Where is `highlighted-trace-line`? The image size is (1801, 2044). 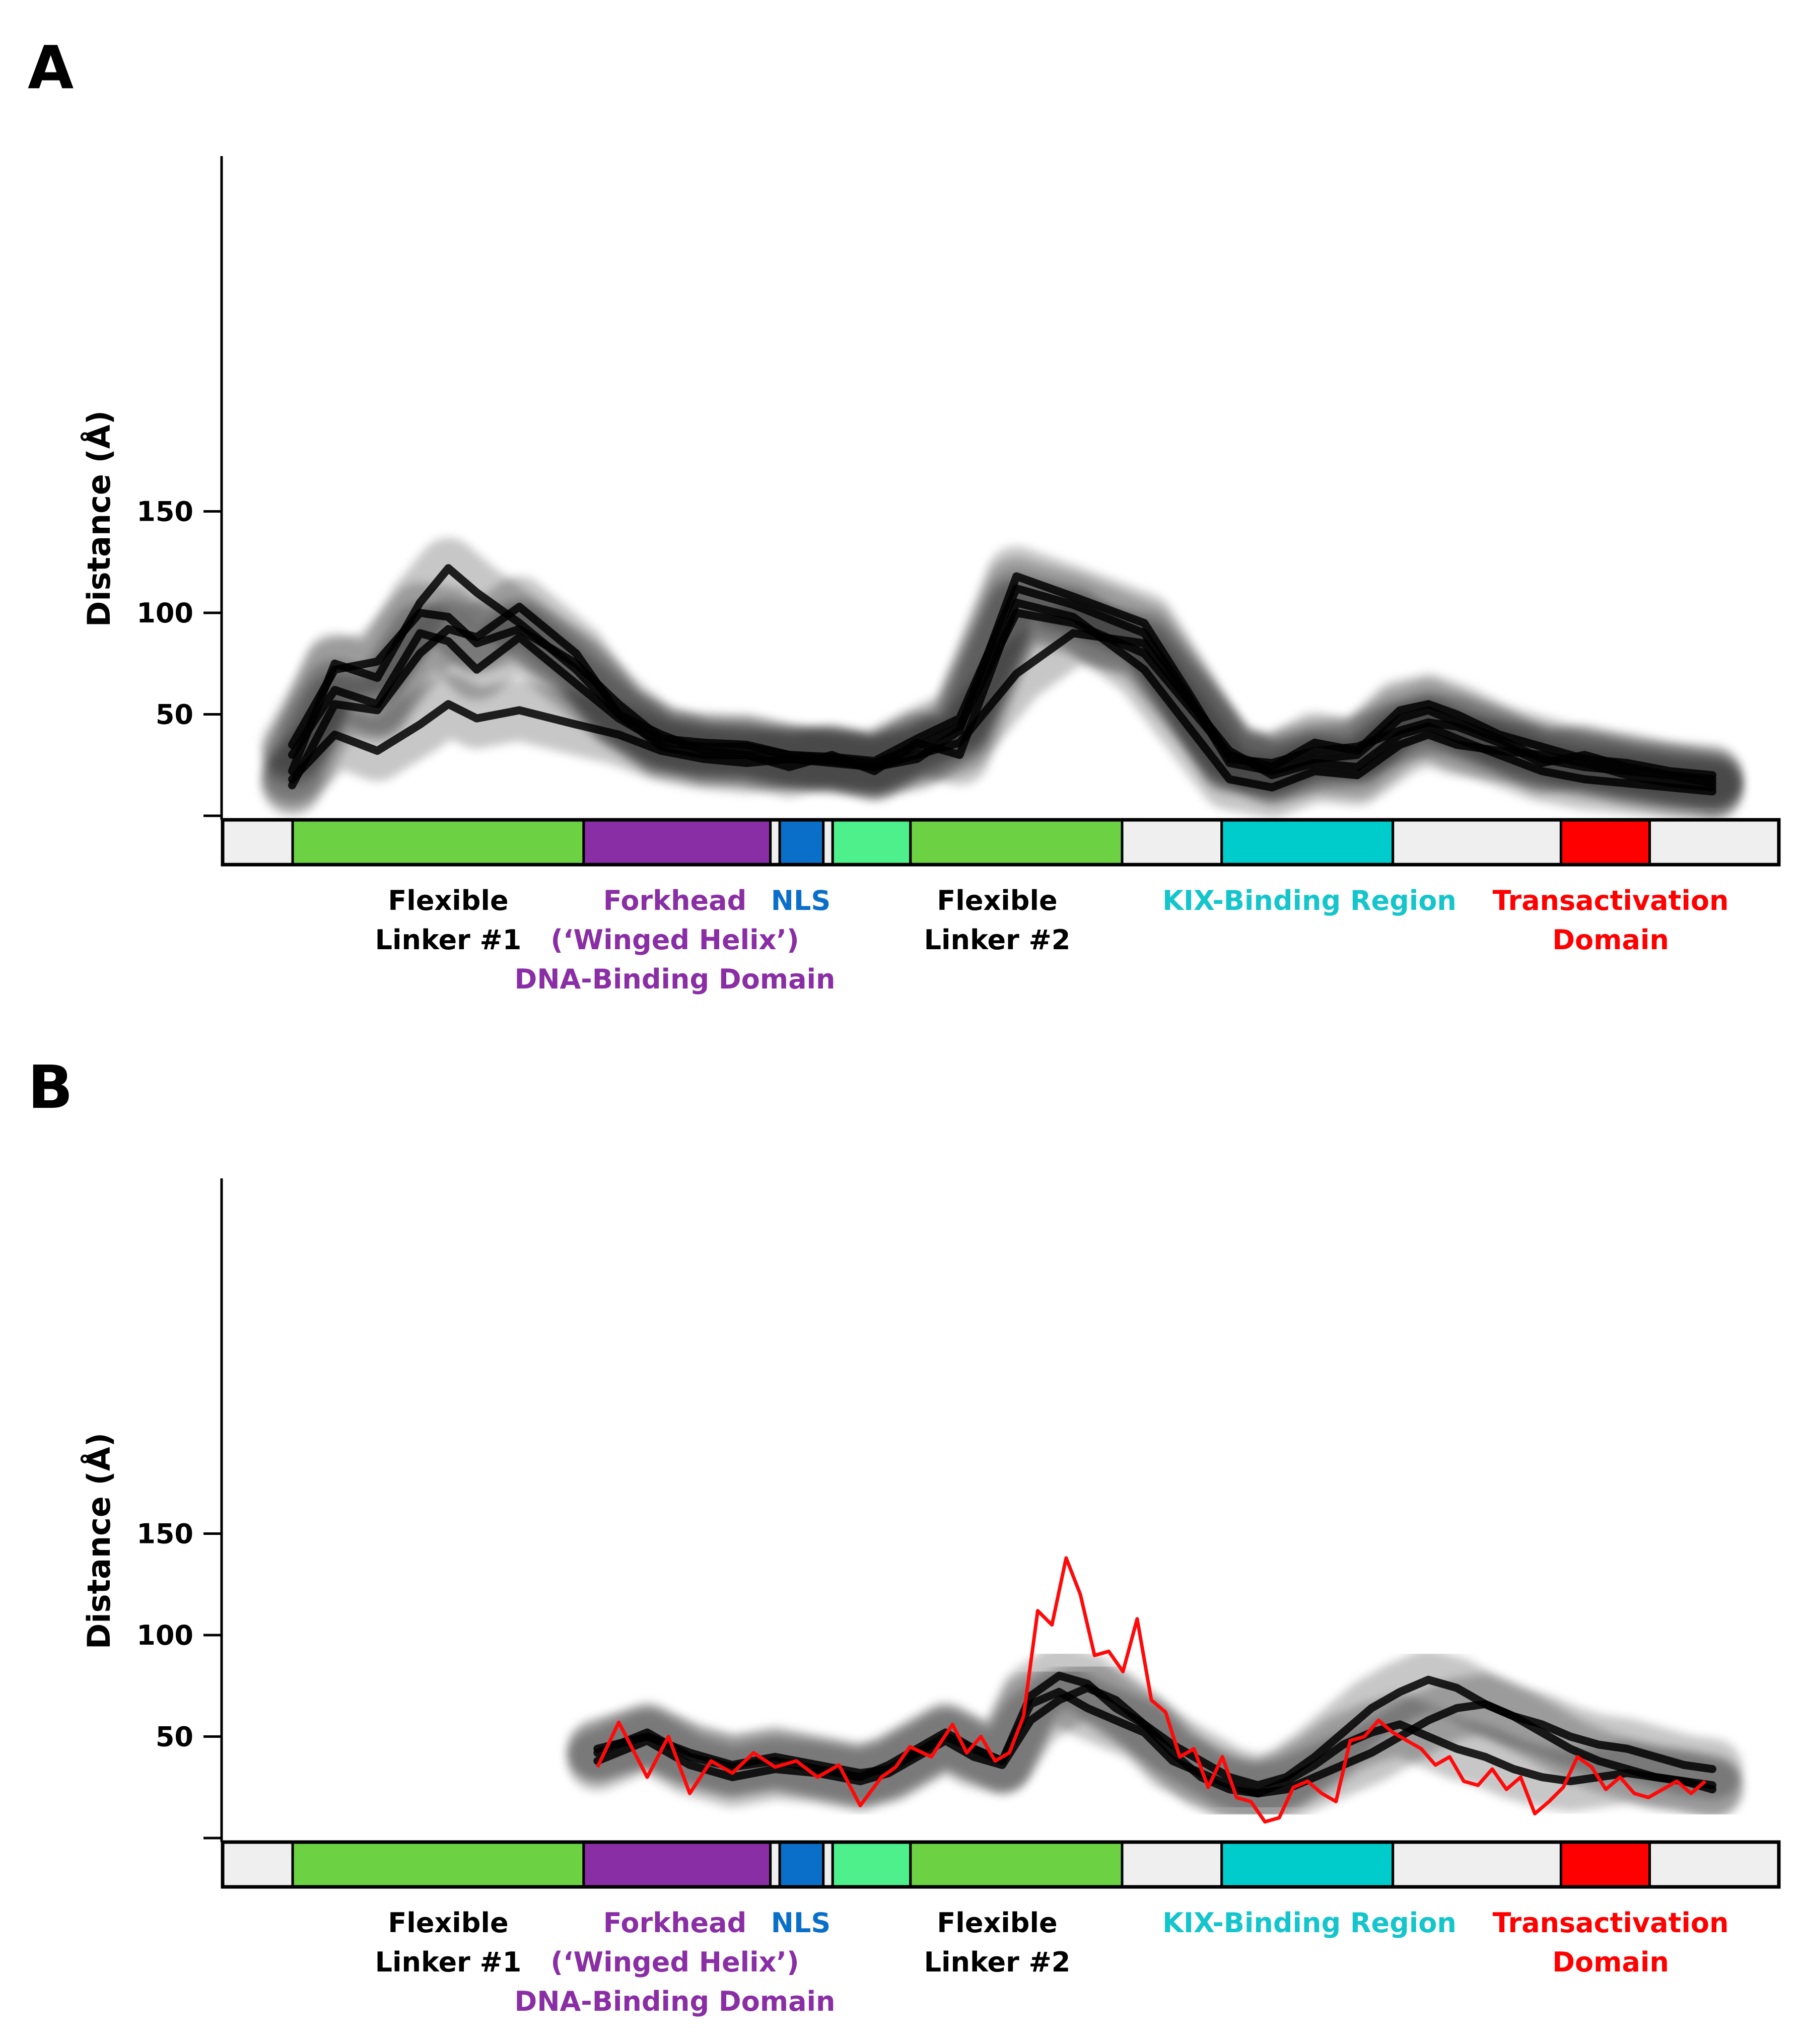 highlighted-trace-line is located at coordinates (1152, 1690).